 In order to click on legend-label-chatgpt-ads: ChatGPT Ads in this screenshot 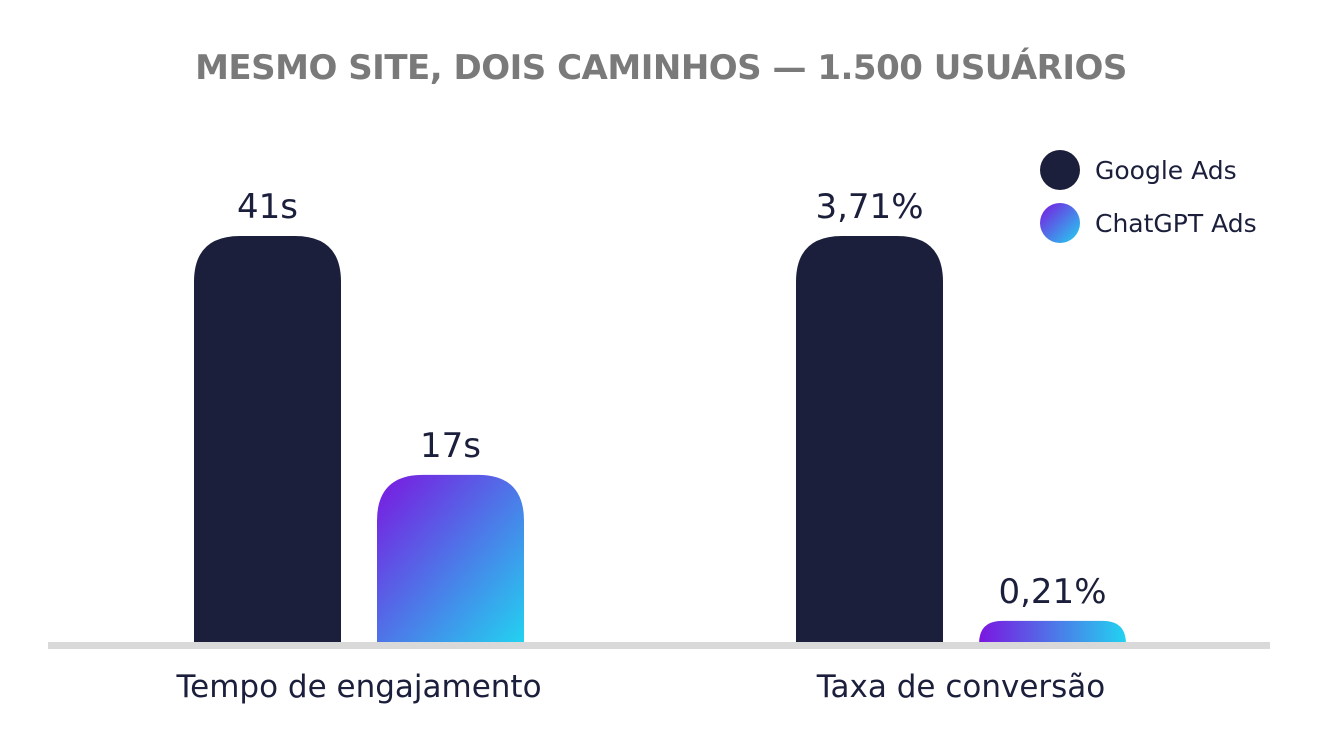, I will do `click(1176, 223)`.